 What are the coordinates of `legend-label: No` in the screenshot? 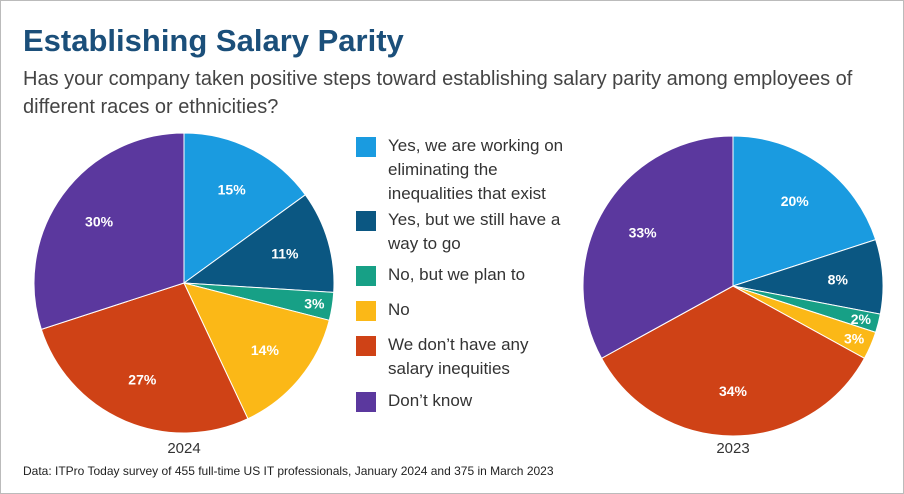 It's located at (399, 309).